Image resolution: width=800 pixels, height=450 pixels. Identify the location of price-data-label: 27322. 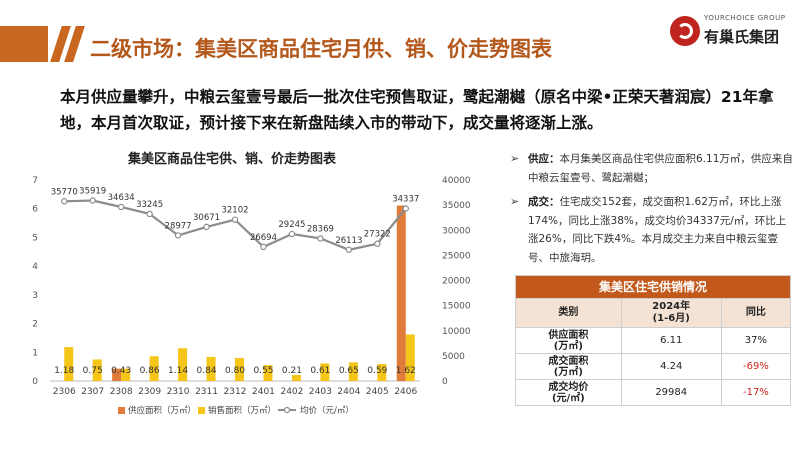
(377, 235).